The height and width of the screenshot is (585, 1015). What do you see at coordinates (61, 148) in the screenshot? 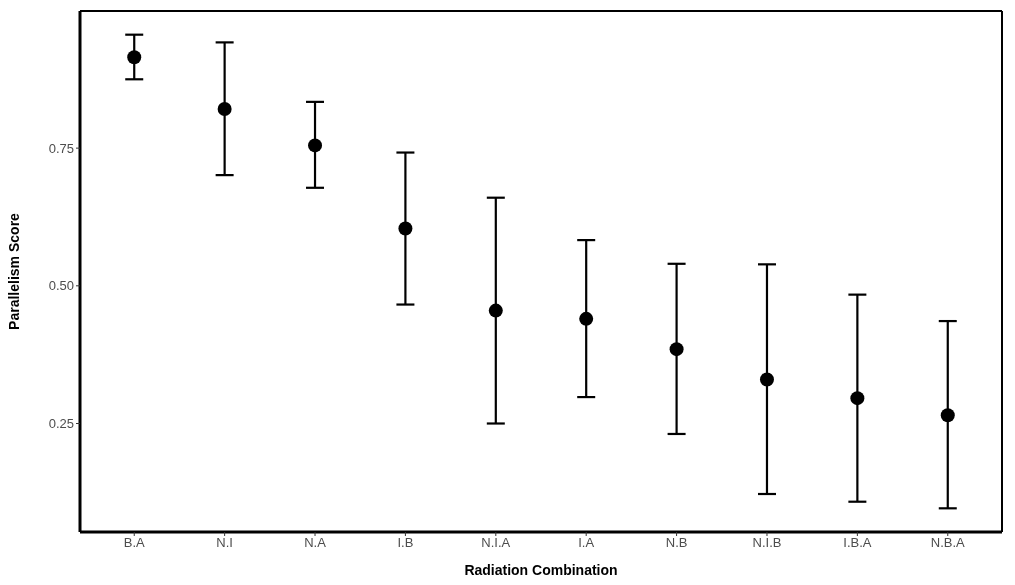
I see `y-tick-label: 0.75` at bounding box center [61, 148].